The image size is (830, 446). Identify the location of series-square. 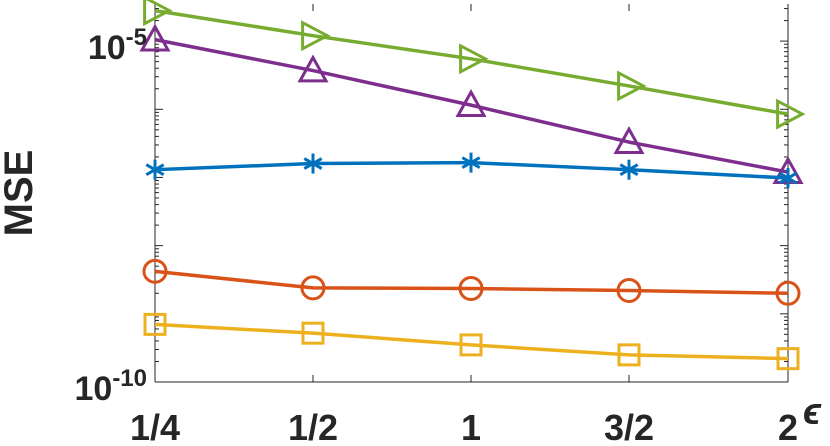
(471, 341).